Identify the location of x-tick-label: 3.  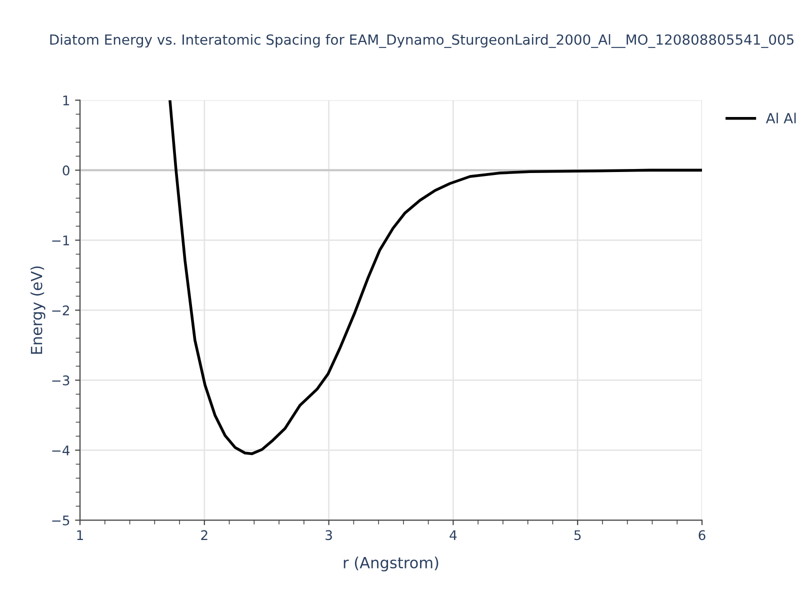
(329, 535).